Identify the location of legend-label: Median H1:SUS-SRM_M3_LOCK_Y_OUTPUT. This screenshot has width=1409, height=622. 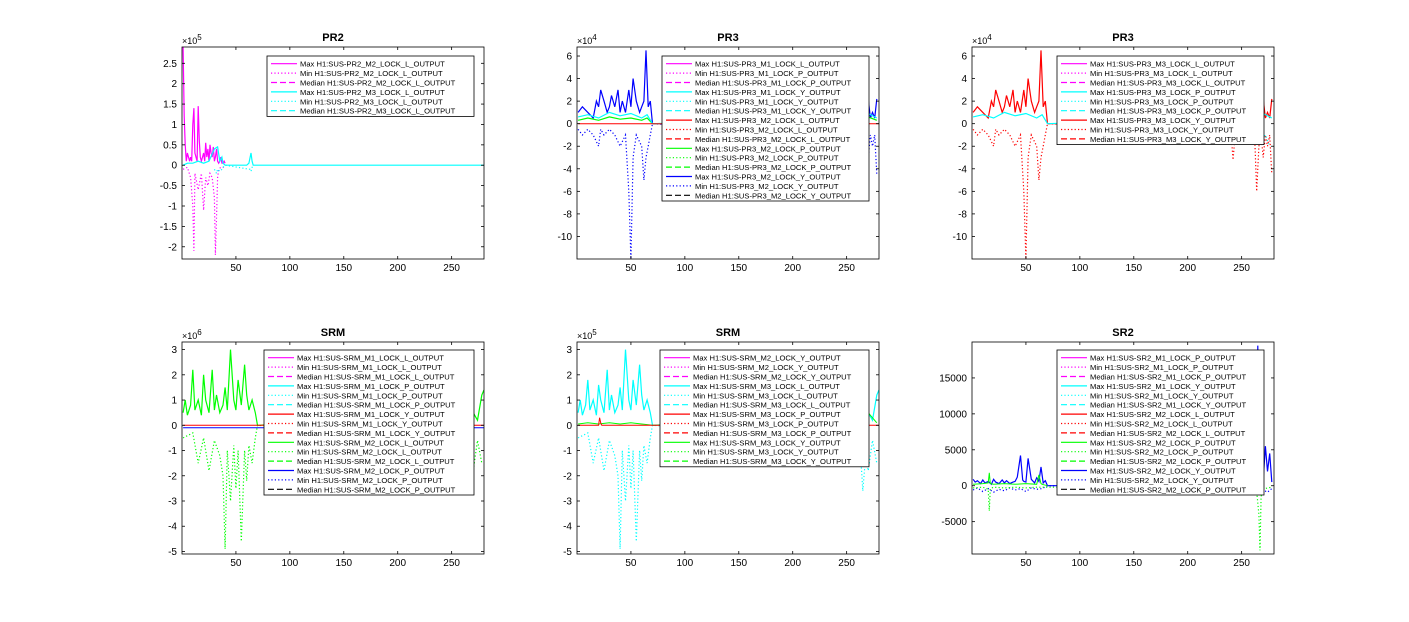
(772, 461).